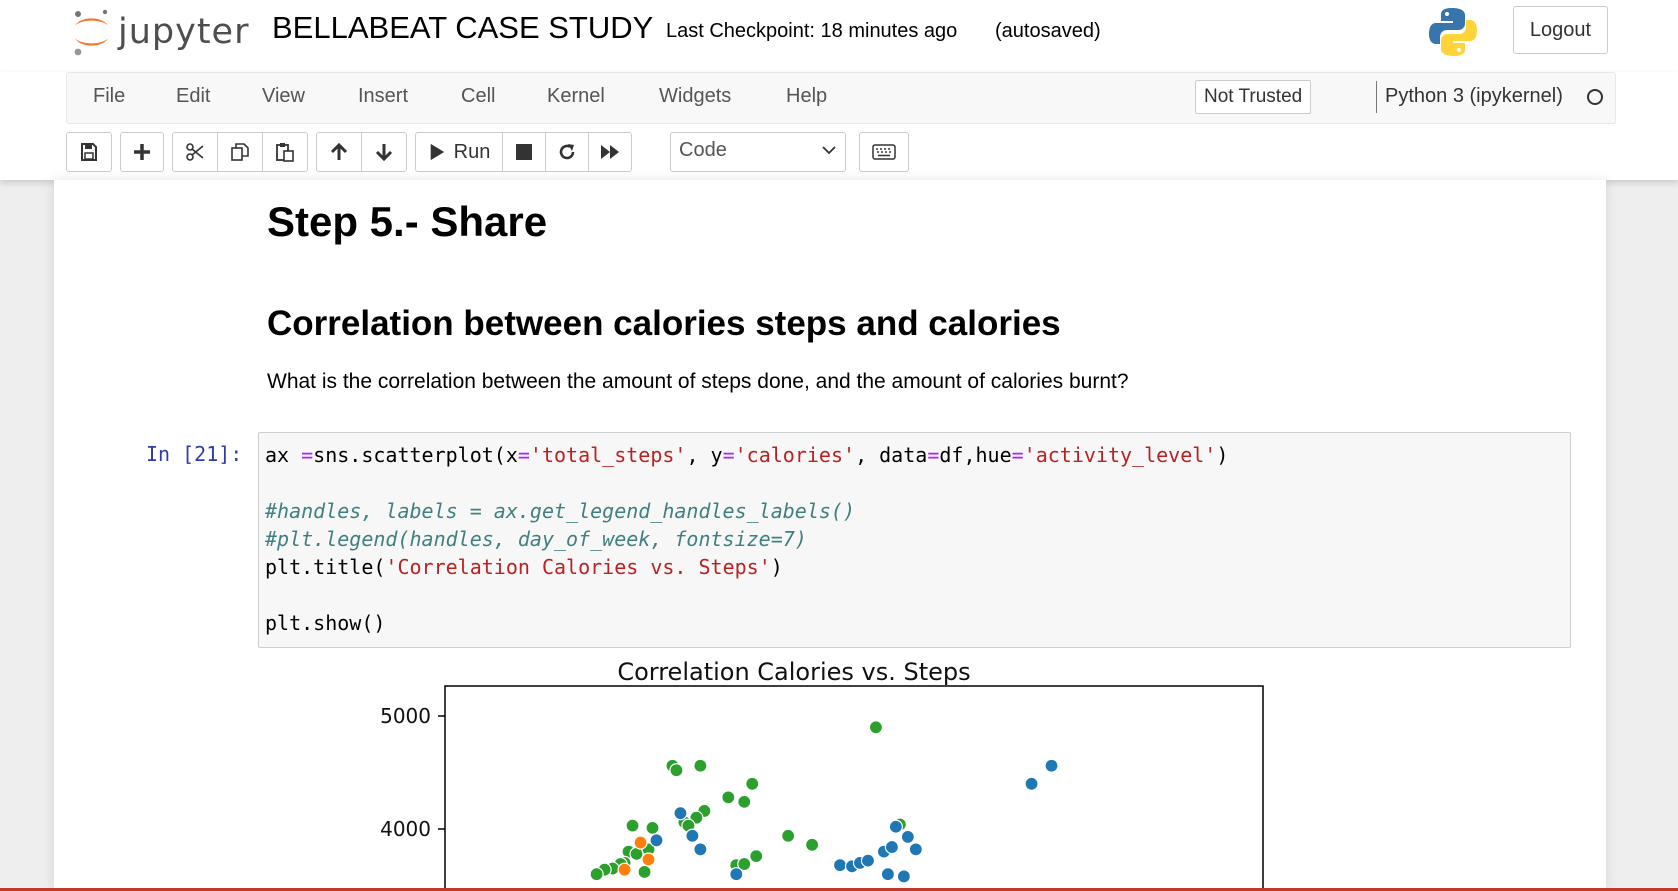 This screenshot has width=1678, height=891. Describe the element at coordinates (829, 150) in the screenshot. I see `chevron-down-icon` at that location.